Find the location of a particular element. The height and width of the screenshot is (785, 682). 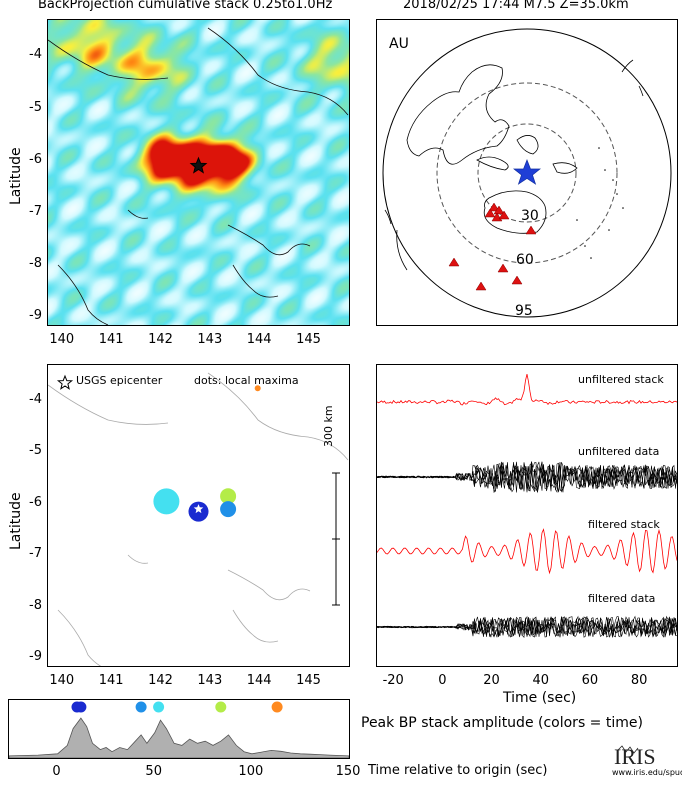

legend-dots-label: dots: local maxima is located at coordinates (246, 380).